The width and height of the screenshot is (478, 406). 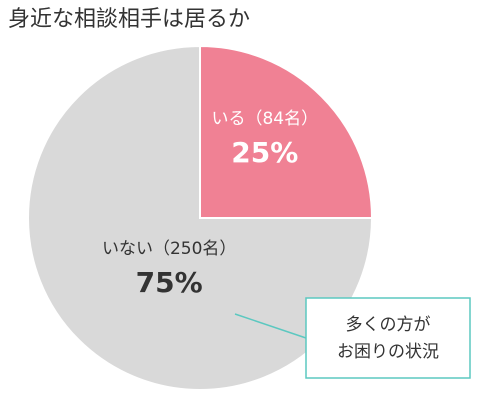 What do you see at coordinates (169, 282) in the screenshot?
I see `value-label: 75%` at bounding box center [169, 282].